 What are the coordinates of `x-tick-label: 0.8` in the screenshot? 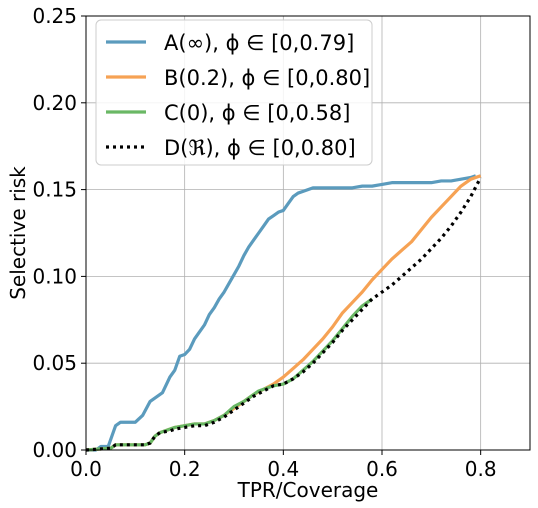 It's located at (481, 469).